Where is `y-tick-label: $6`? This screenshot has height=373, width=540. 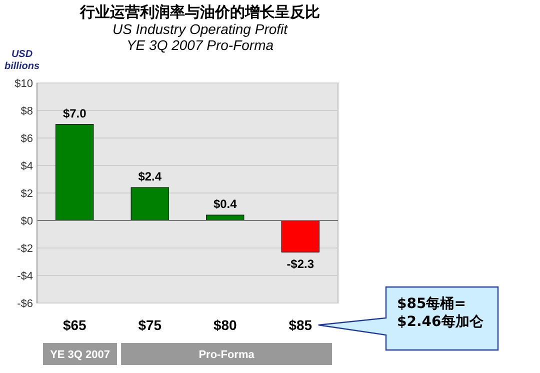
y-tick-label: $6 is located at coordinates (26, 138).